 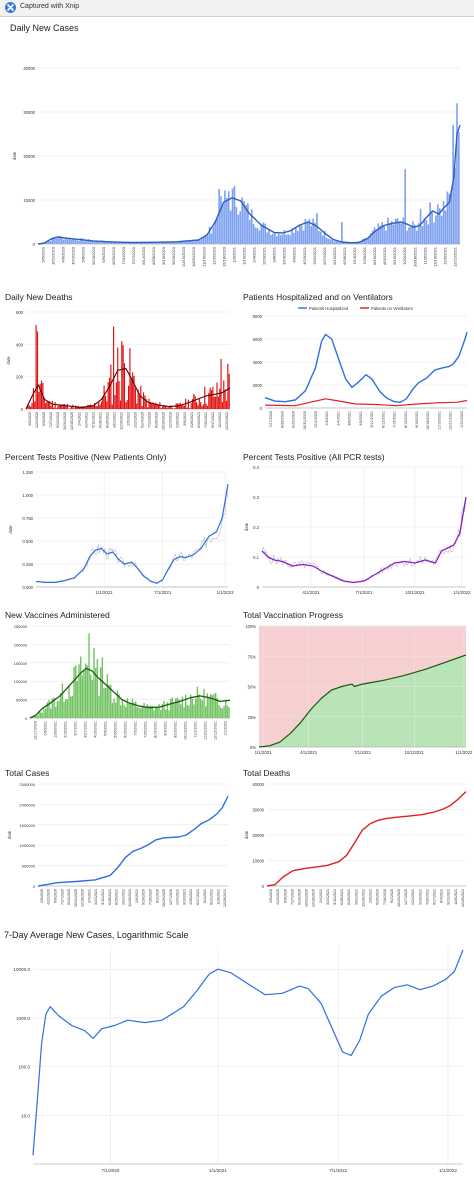 I want to click on x-tick-label: 5/11/2021, so click(x=93, y=420).